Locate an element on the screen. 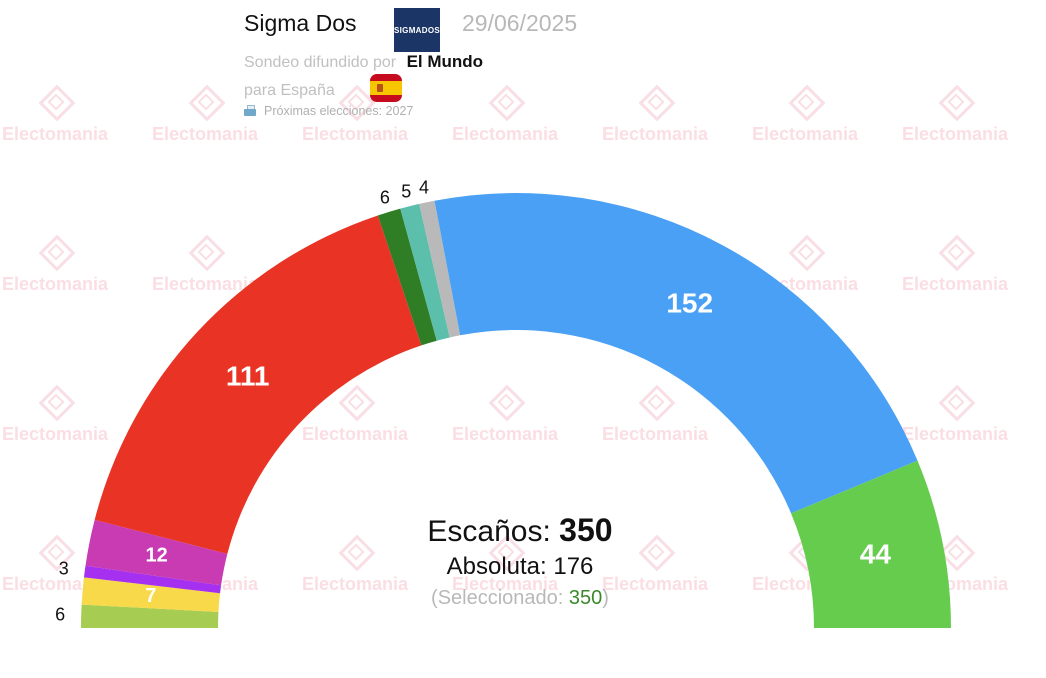 The image size is (1046, 678). seat-label-3: 3 is located at coordinates (64, 568).